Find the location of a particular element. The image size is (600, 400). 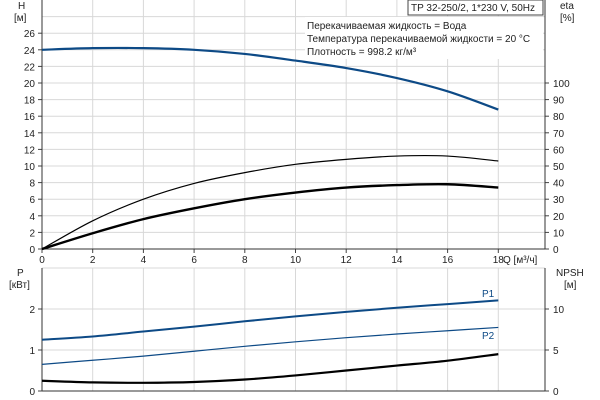

q-axis-label: Q [м³/ч] is located at coordinates (520, 260).